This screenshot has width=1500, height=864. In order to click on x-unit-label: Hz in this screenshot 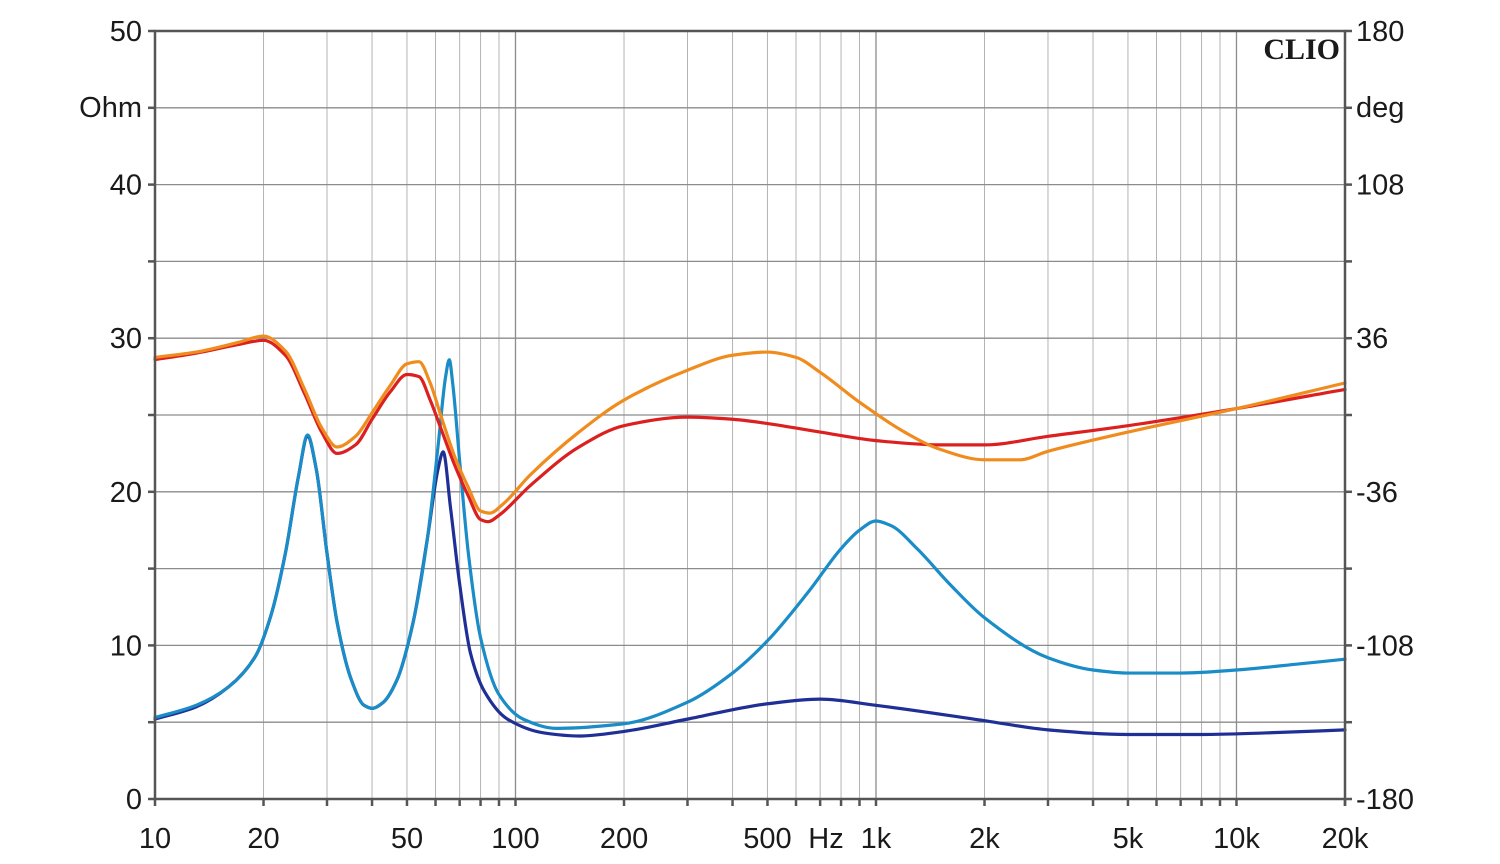, I will do `click(825, 839)`.